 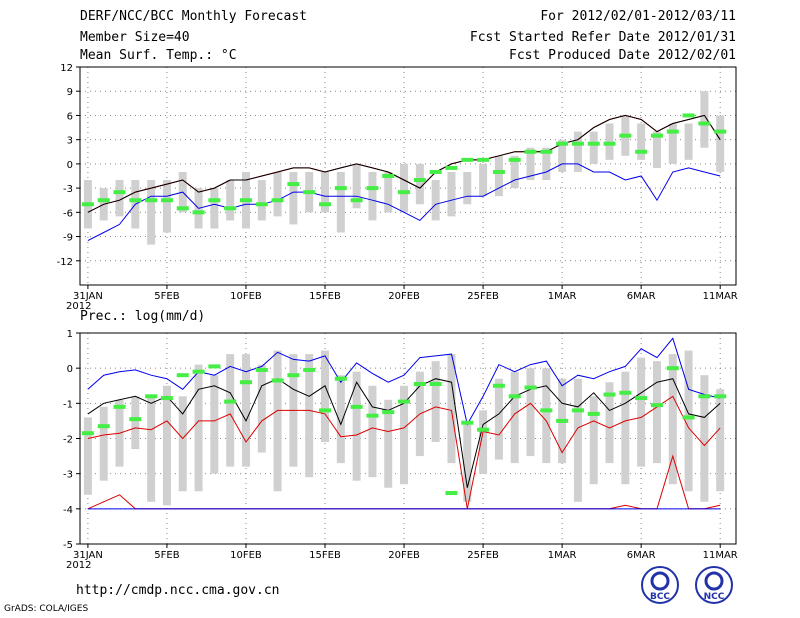 I want to click on started-date: Fcst Started Refer Date 2012/01/31, so click(x=602, y=37).